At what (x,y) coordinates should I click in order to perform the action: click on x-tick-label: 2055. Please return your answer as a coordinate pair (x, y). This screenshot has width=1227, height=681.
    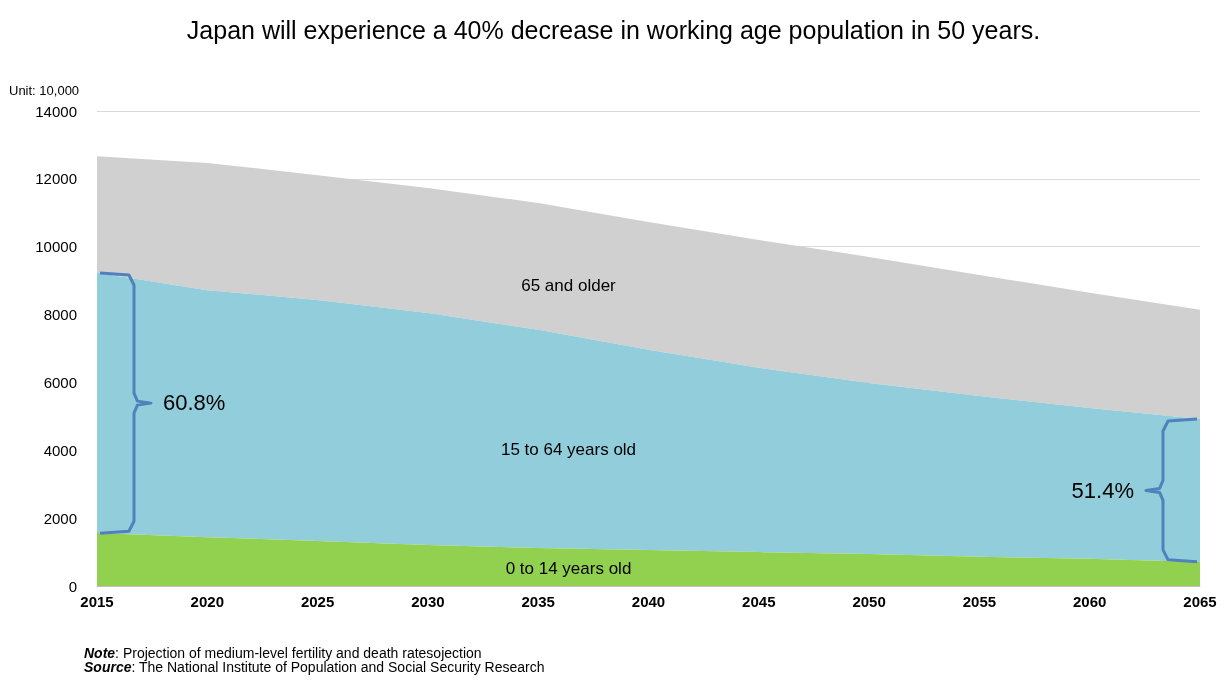
    Looking at the image, I should click on (979, 601).